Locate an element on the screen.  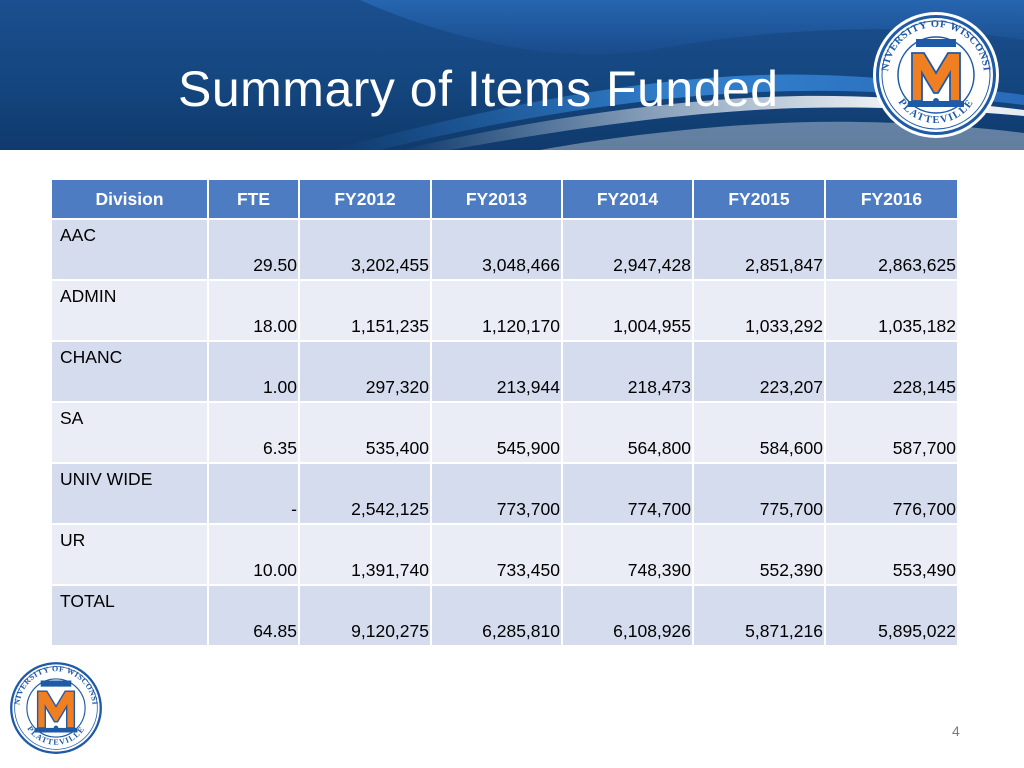
value-cell: 584,600 is located at coordinates (759, 432).